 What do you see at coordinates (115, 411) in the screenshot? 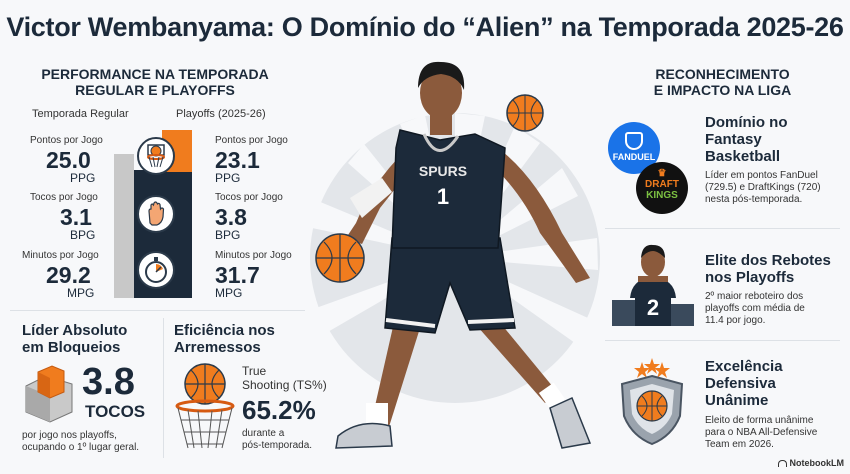
I see `blocks-unit: TOCOS` at bounding box center [115, 411].